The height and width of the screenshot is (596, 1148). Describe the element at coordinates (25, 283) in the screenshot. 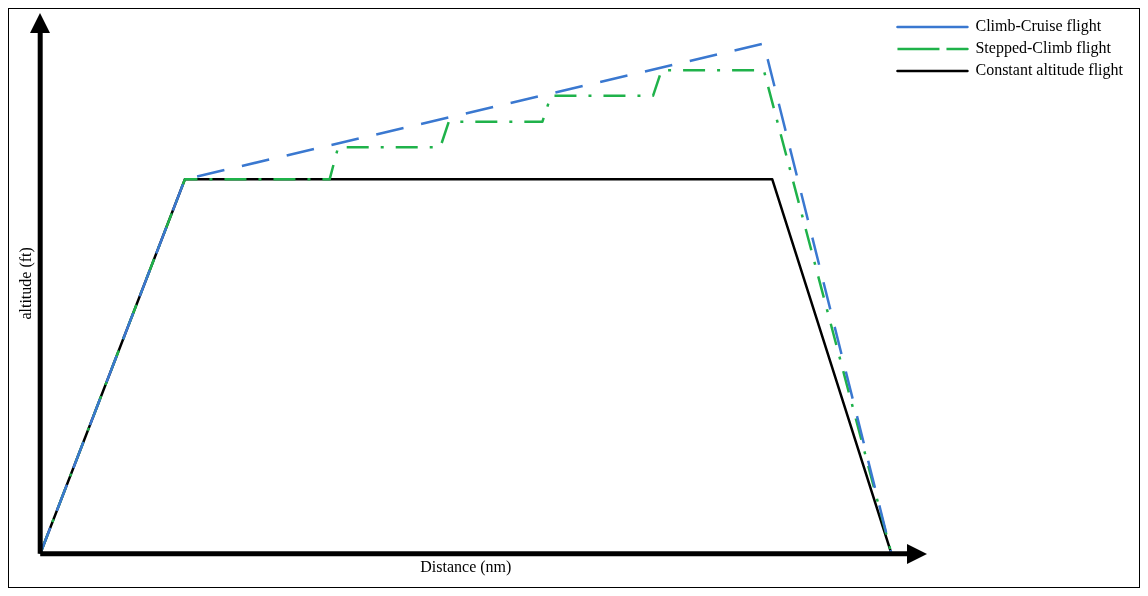

I see `y-axis-title: altitude (ft)` at that location.